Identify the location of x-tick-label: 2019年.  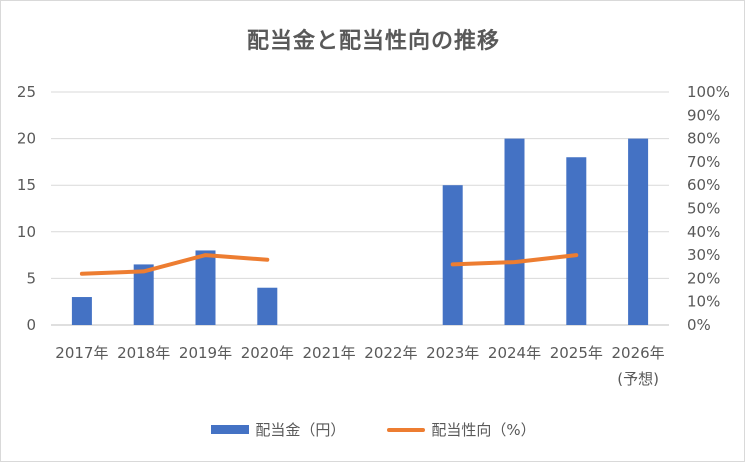
(205, 353).